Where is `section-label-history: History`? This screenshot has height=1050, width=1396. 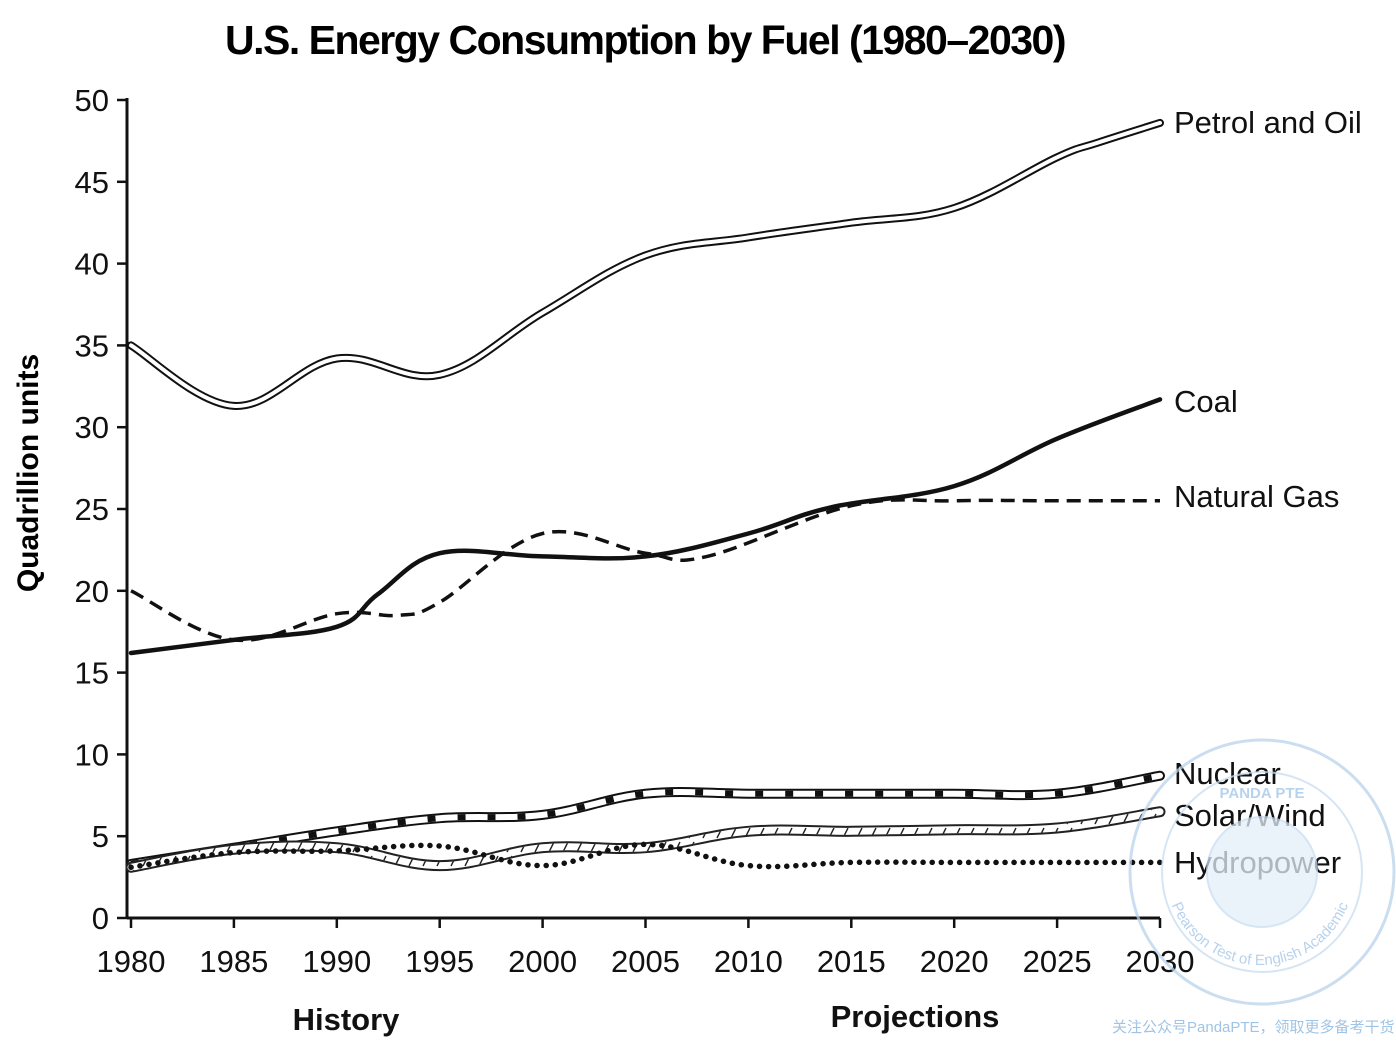
section-label-history: History is located at coordinates (347, 1019).